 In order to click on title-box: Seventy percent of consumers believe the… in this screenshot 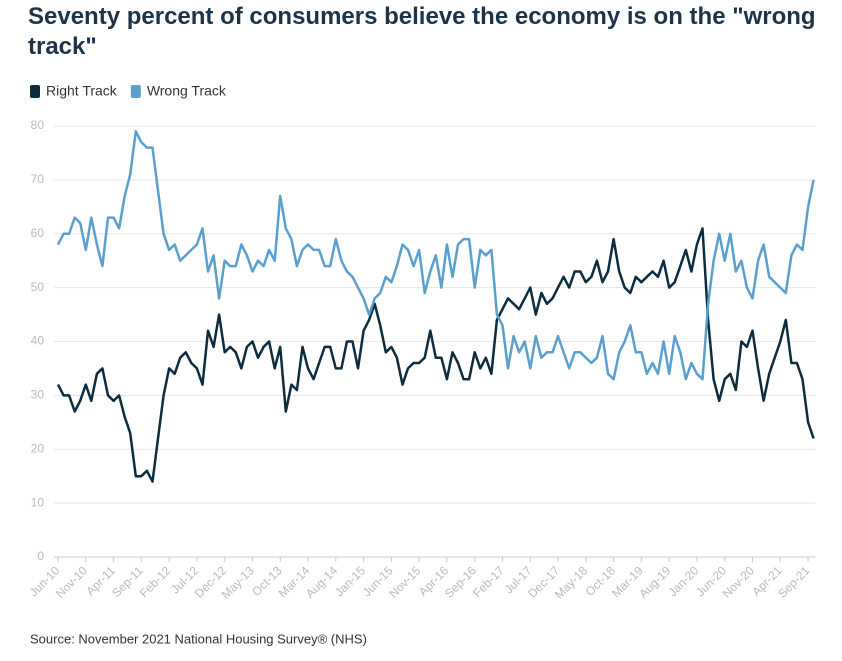, I will do `click(422, 31)`.